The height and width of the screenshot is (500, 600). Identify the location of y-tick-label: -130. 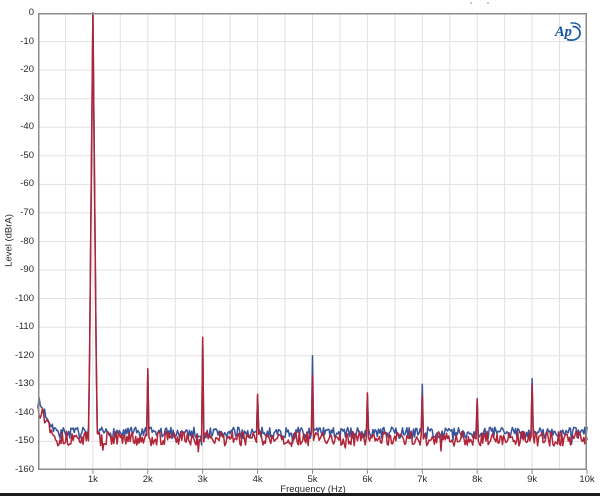
(24, 384).